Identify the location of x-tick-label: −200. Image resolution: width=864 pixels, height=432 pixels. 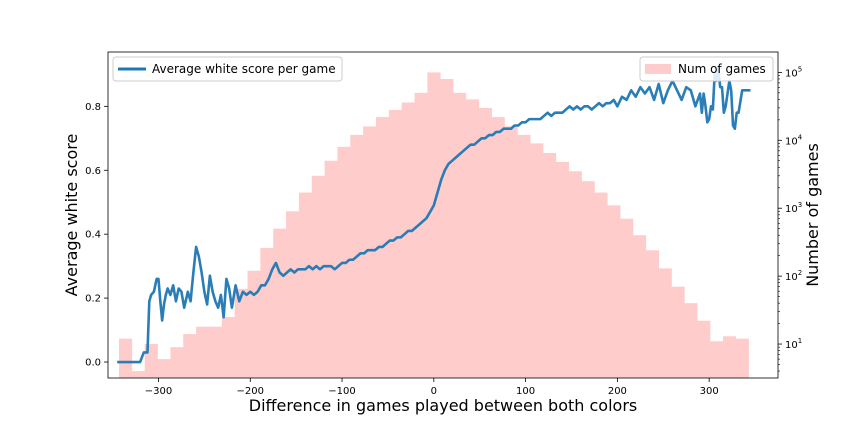
(250, 391).